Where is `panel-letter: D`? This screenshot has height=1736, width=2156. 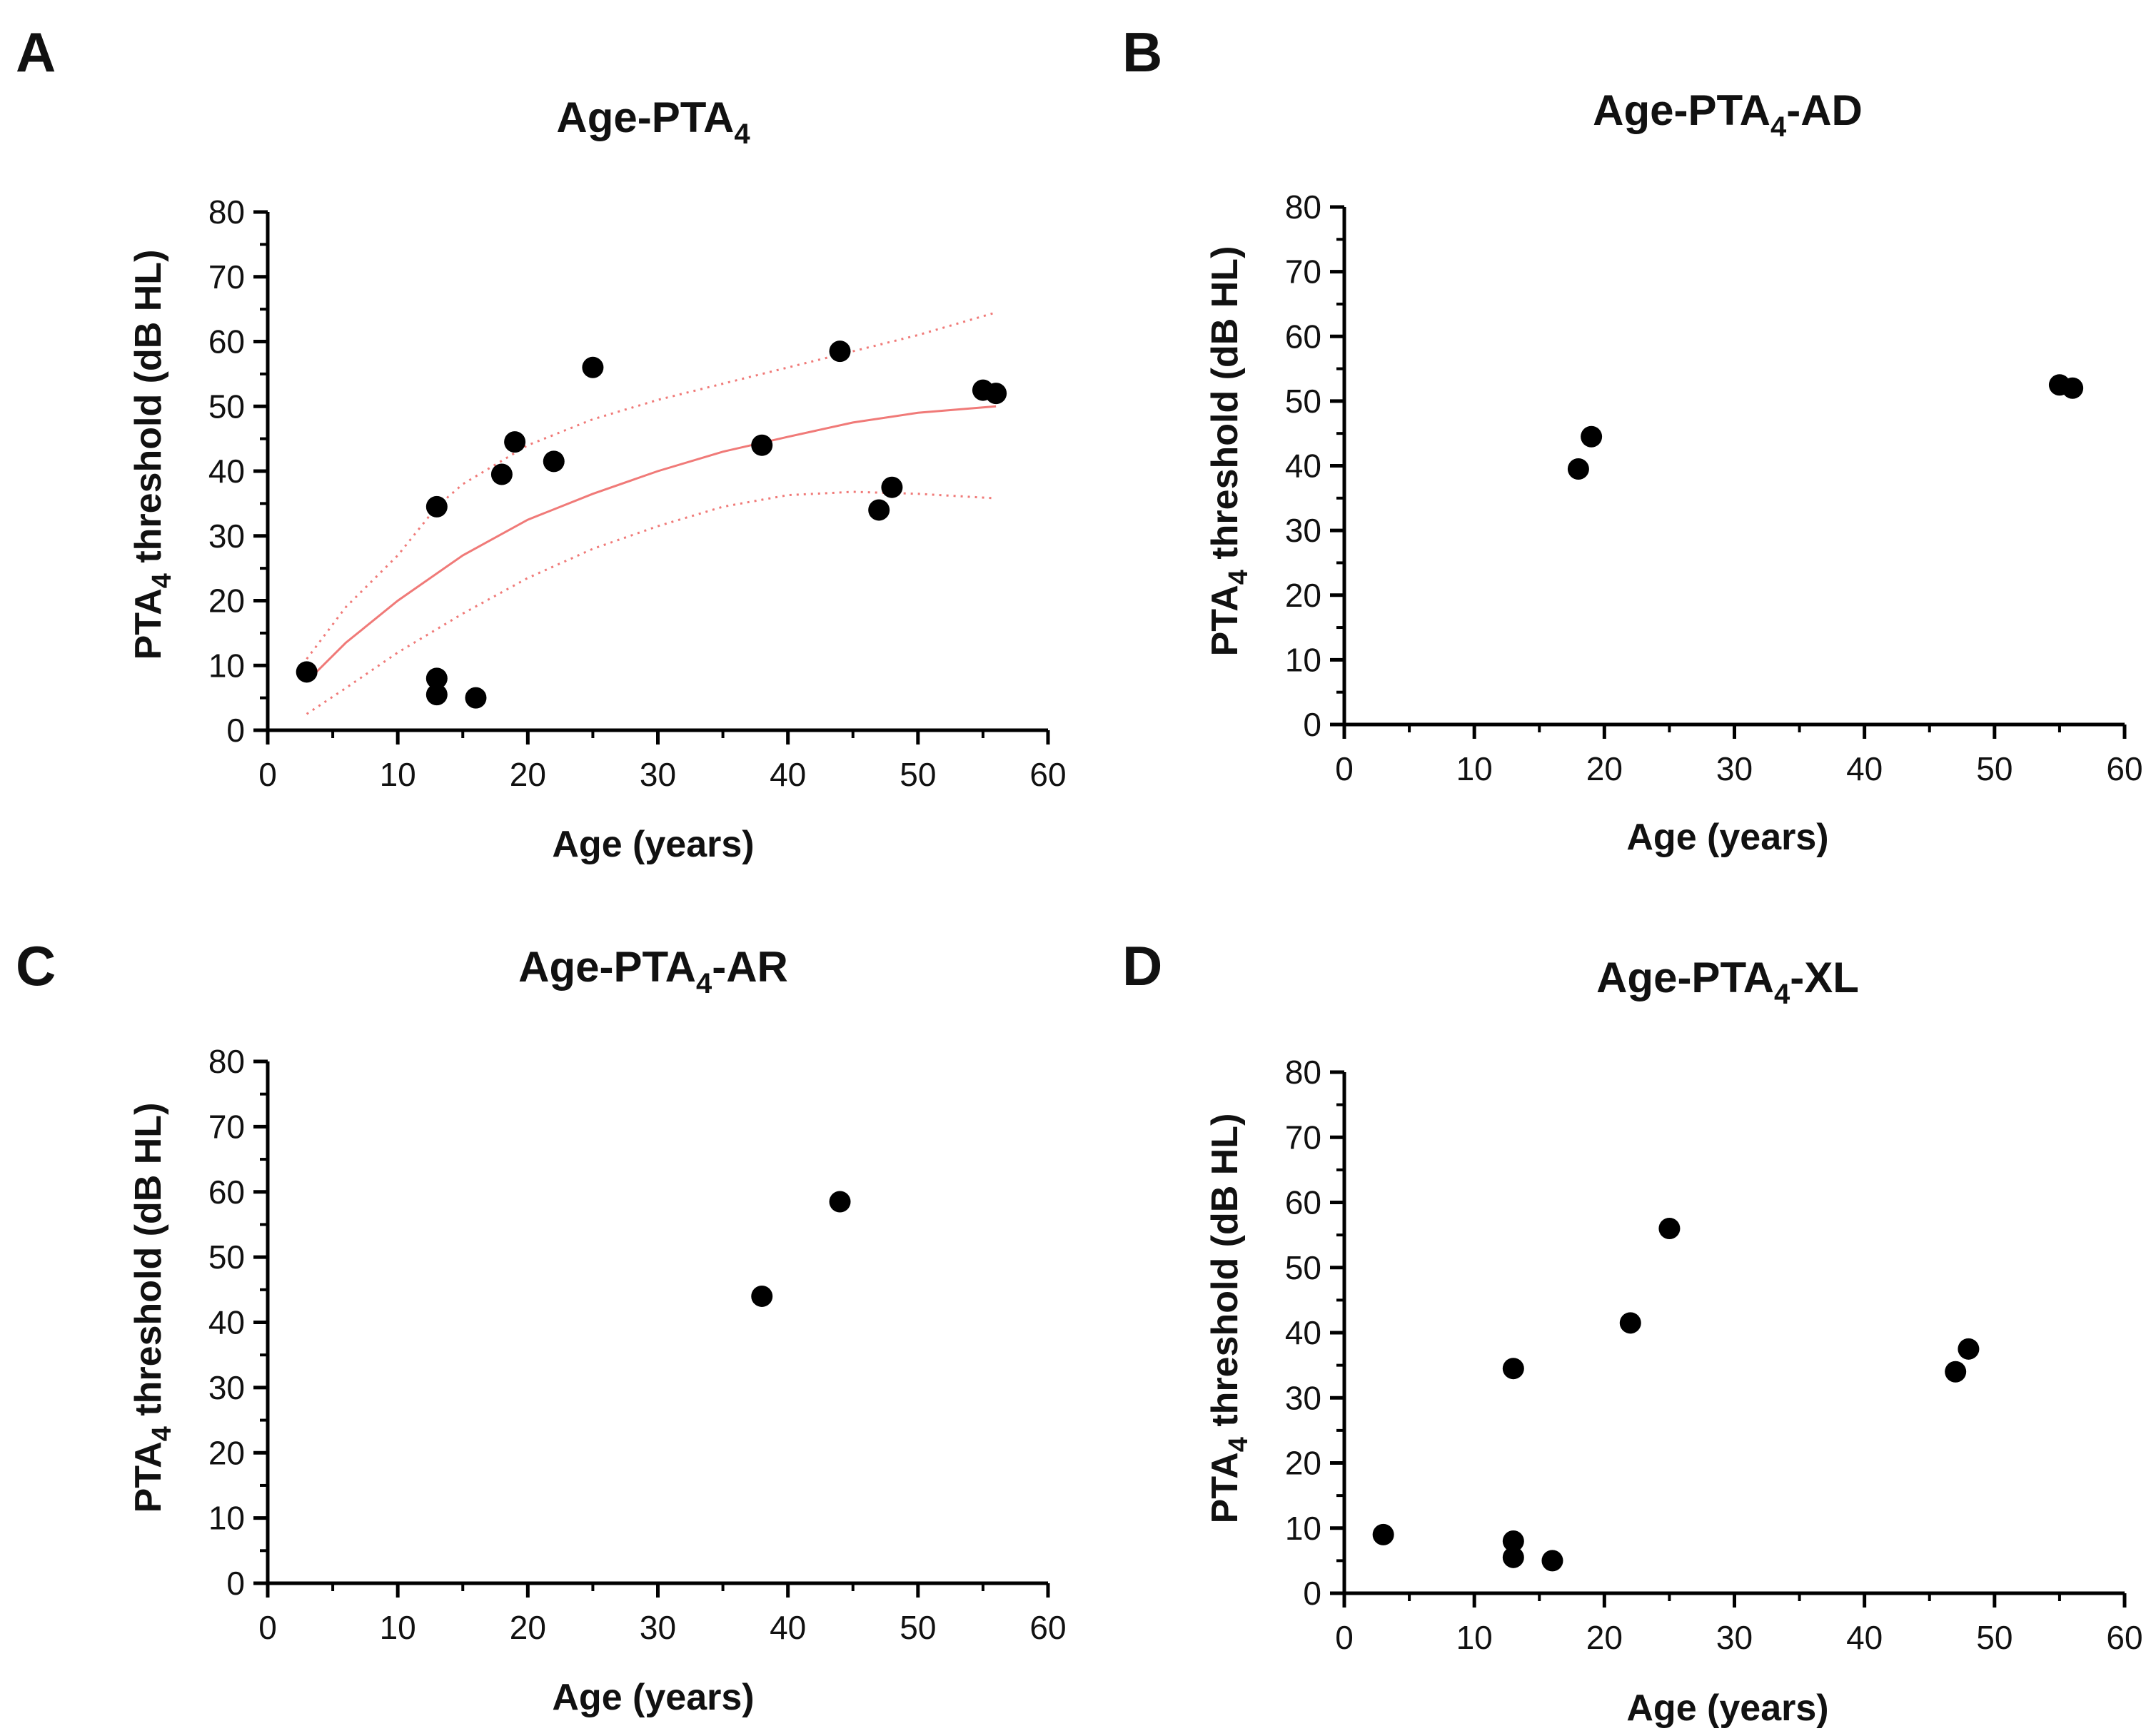
panel-letter: D is located at coordinates (1142, 965).